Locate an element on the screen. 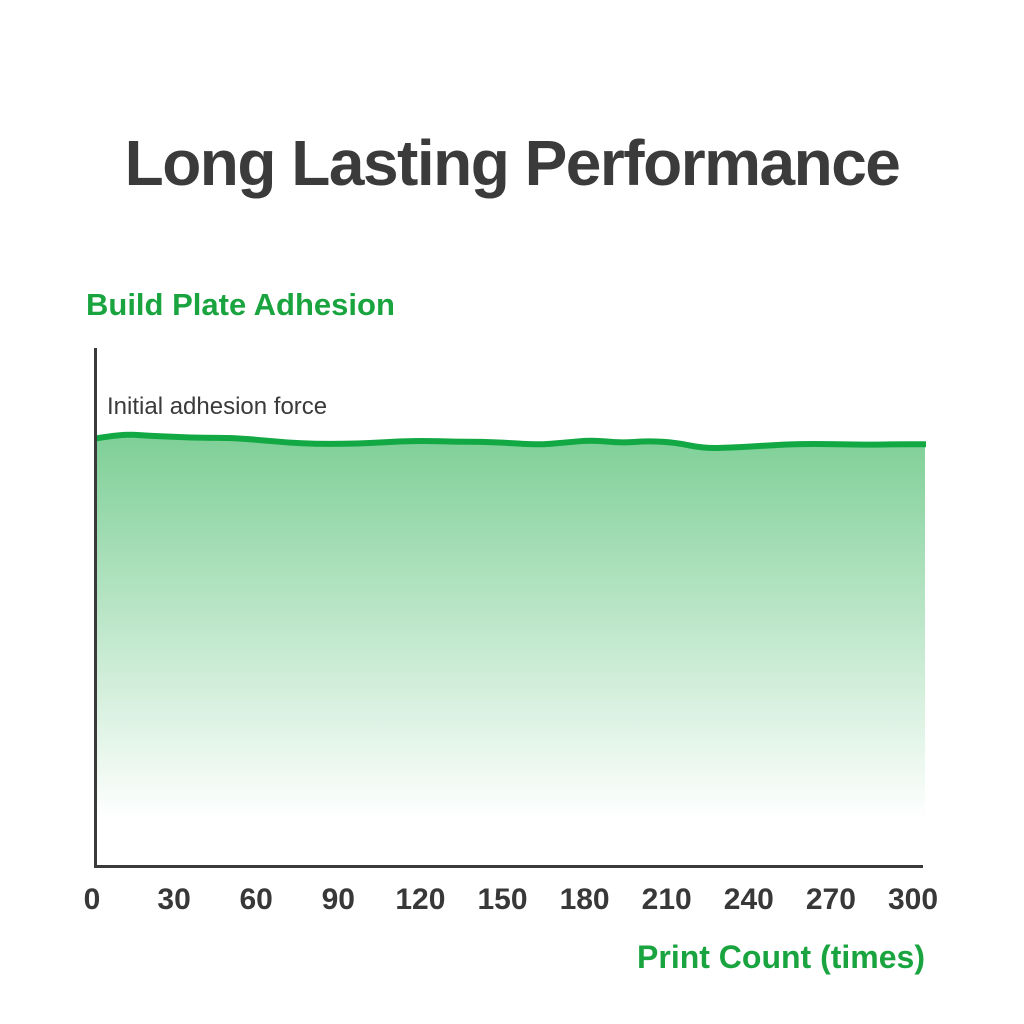 The height and width of the screenshot is (1024, 1024). x-tick-label: 0 is located at coordinates (92, 899).